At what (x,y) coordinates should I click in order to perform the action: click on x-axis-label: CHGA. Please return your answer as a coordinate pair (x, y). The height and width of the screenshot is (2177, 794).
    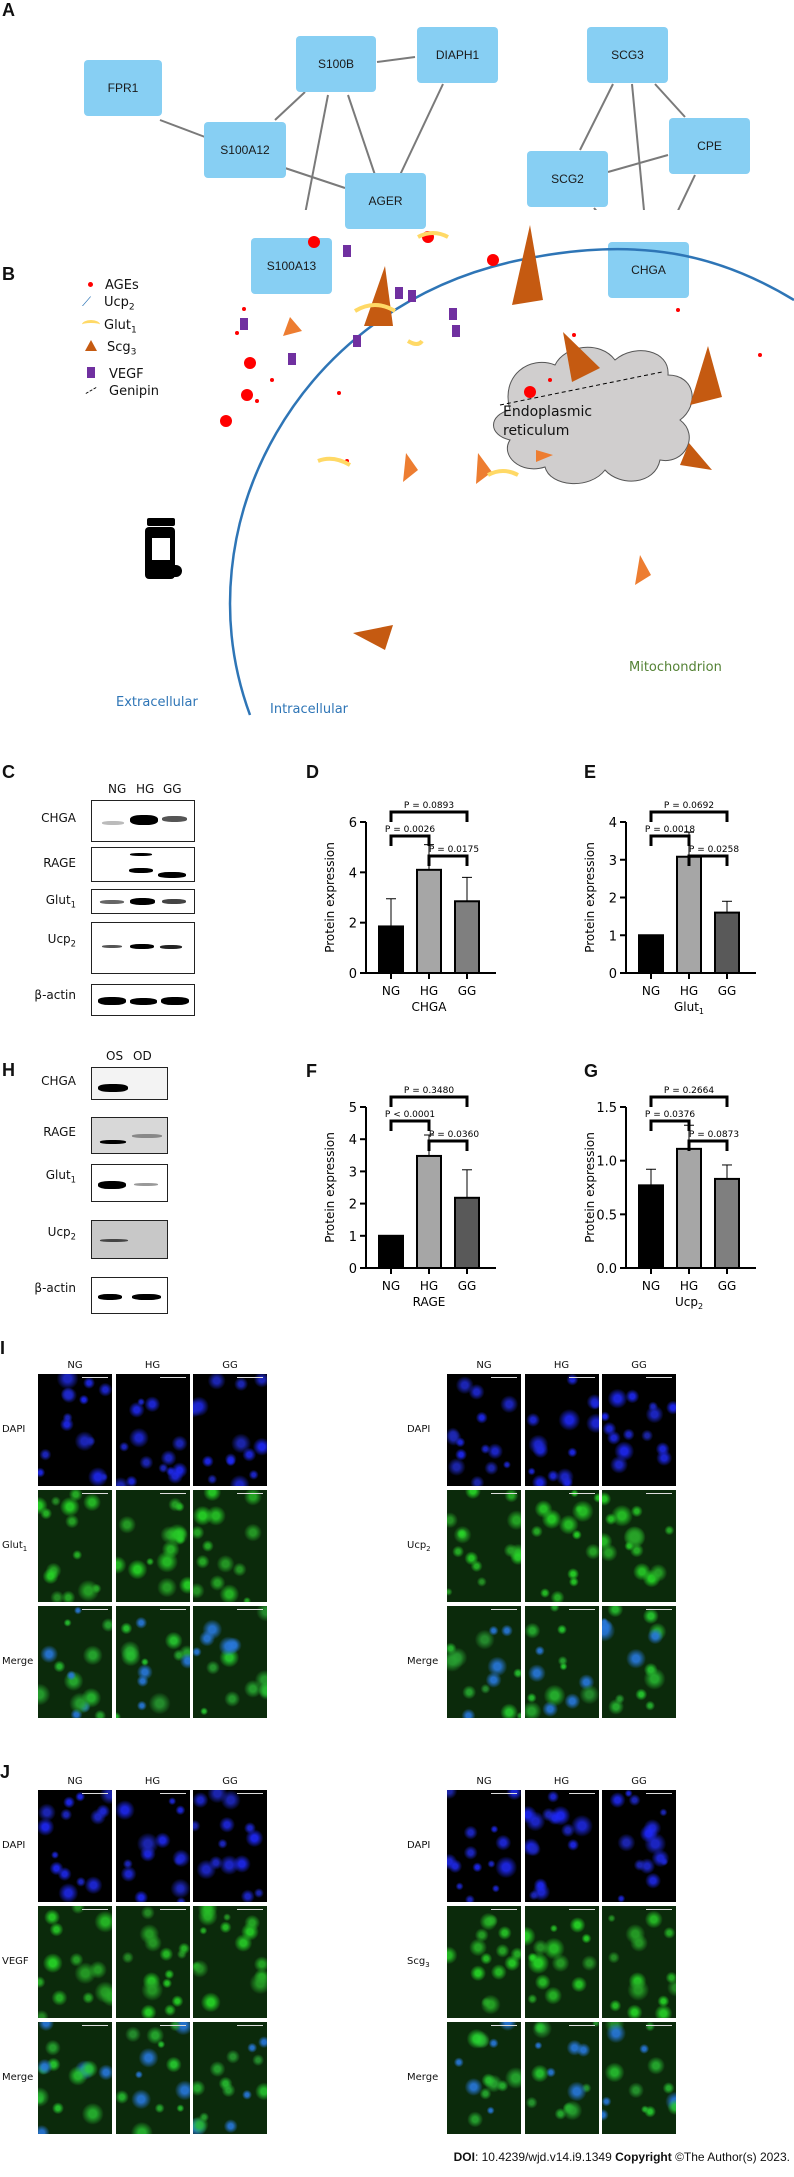
    Looking at the image, I should click on (430, 1007).